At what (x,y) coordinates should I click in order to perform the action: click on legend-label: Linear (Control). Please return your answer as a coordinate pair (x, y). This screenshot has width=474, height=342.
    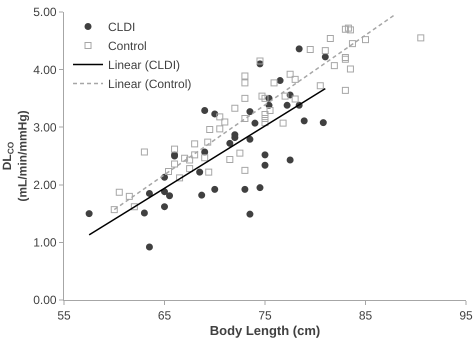
    Looking at the image, I should click on (150, 84).